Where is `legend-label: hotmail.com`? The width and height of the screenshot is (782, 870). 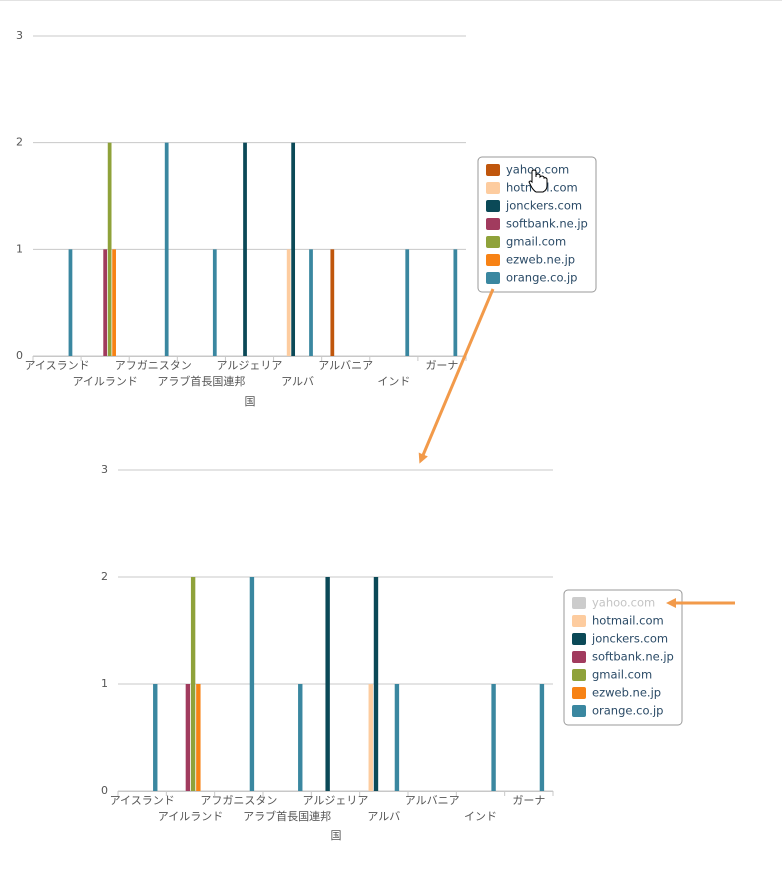 legend-label: hotmail.com is located at coordinates (628, 621).